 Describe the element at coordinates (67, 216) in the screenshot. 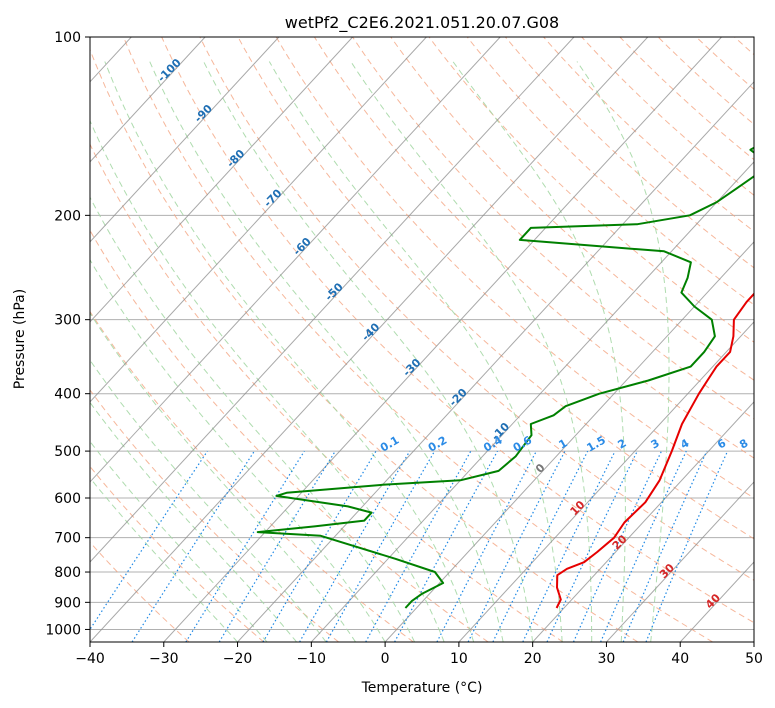

I see `y-tick-label: 200` at that location.